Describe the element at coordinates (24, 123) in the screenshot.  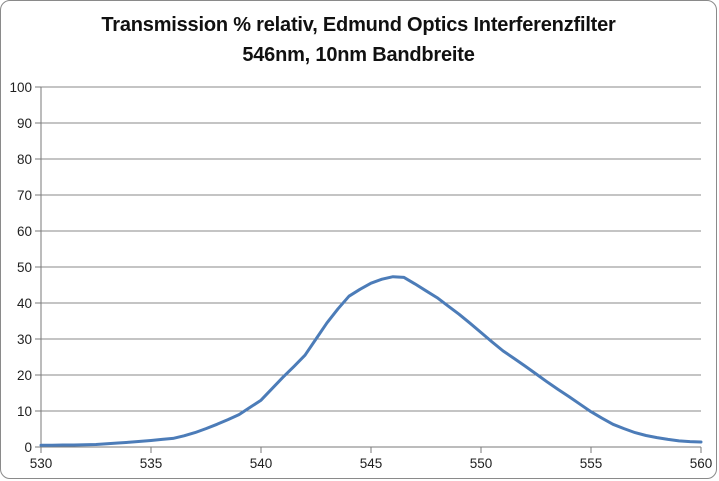
I see `y-tick-label: 90` at that location.